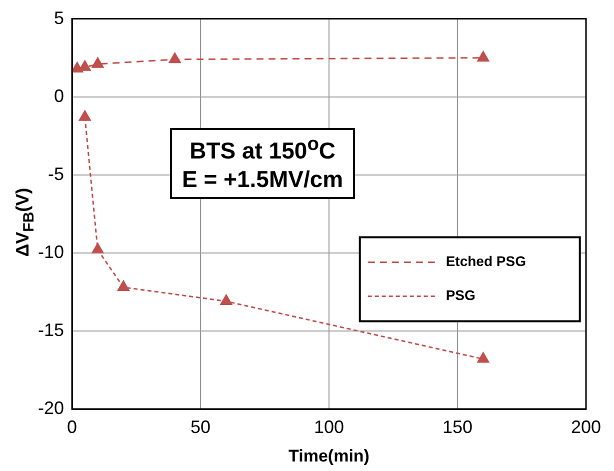 The image size is (614, 471). What do you see at coordinates (51, 408) in the screenshot?
I see `y-tick-label: -20` at bounding box center [51, 408].